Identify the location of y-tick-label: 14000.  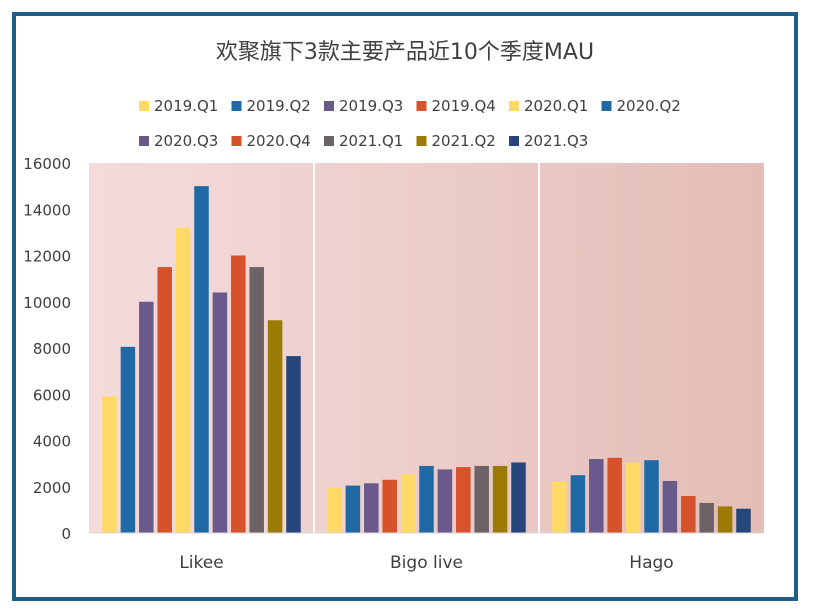
(47, 210).